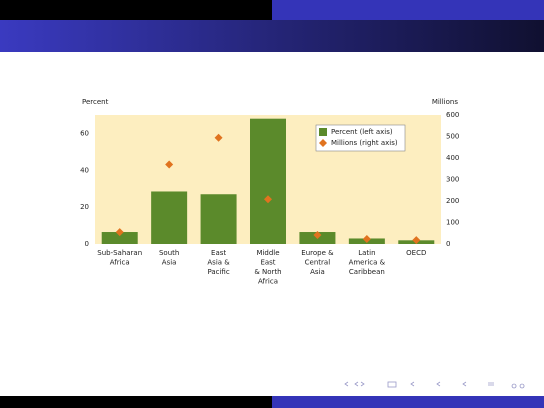  Describe the element at coordinates (95, 102) in the screenshot. I see `y-axis-label: Percent` at that location.